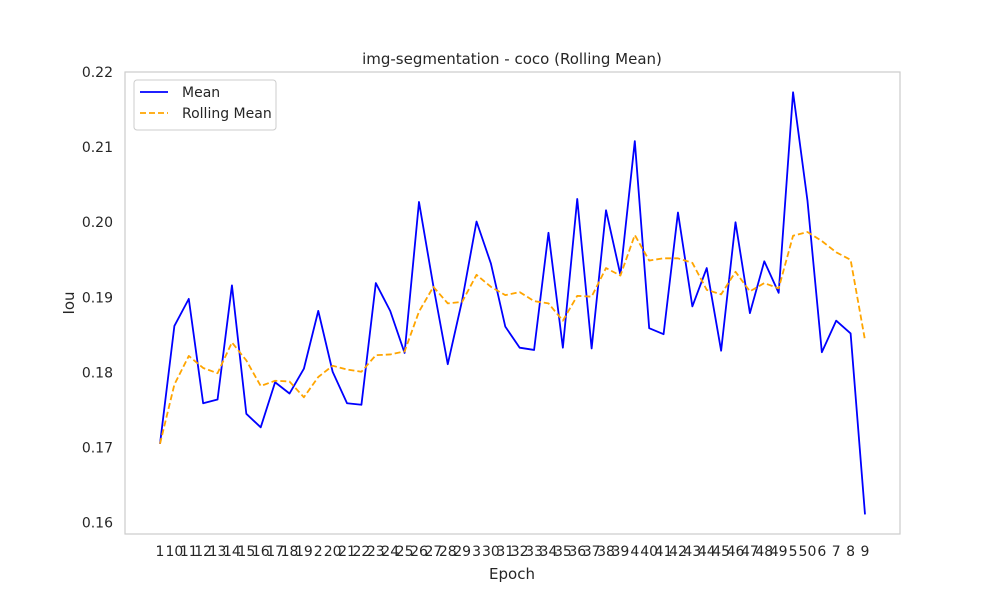 The image size is (1000, 600). Describe the element at coordinates (512, 574) in the screenshot. I see `x-axis-label: Epoch` at that location.